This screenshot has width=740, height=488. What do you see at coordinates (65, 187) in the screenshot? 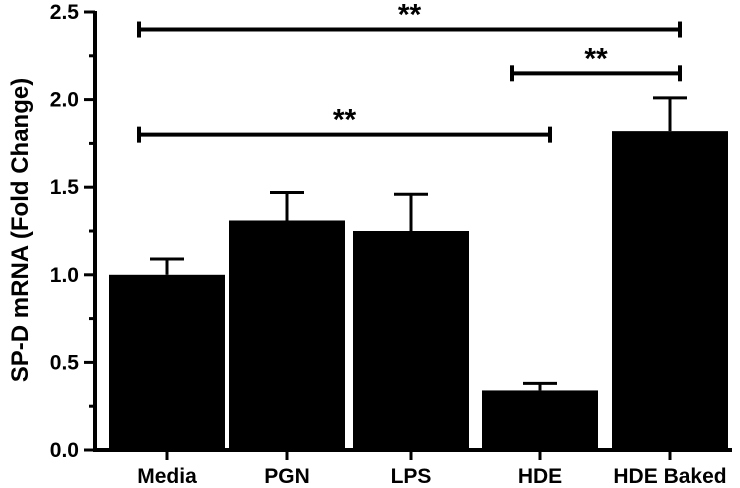
I see `y-tick-label: 1.5` at bounding box center [65, 187].